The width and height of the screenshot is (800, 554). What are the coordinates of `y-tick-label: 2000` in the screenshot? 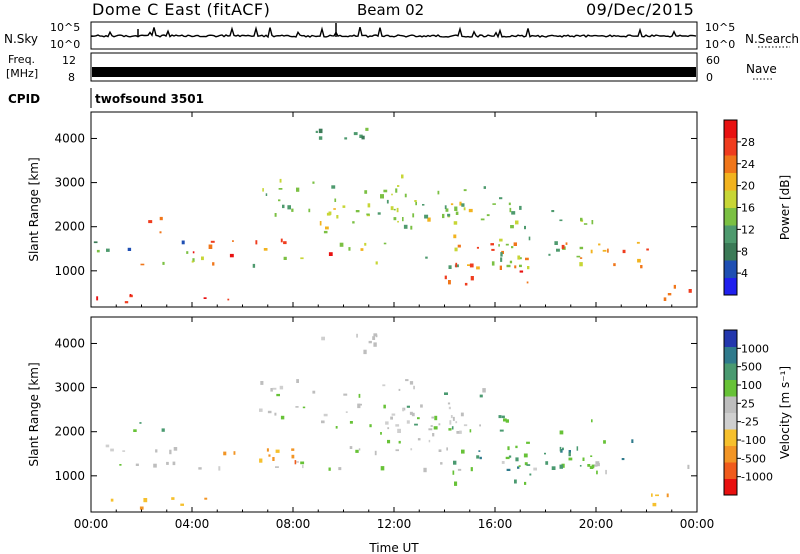 It's located at (69, 432).